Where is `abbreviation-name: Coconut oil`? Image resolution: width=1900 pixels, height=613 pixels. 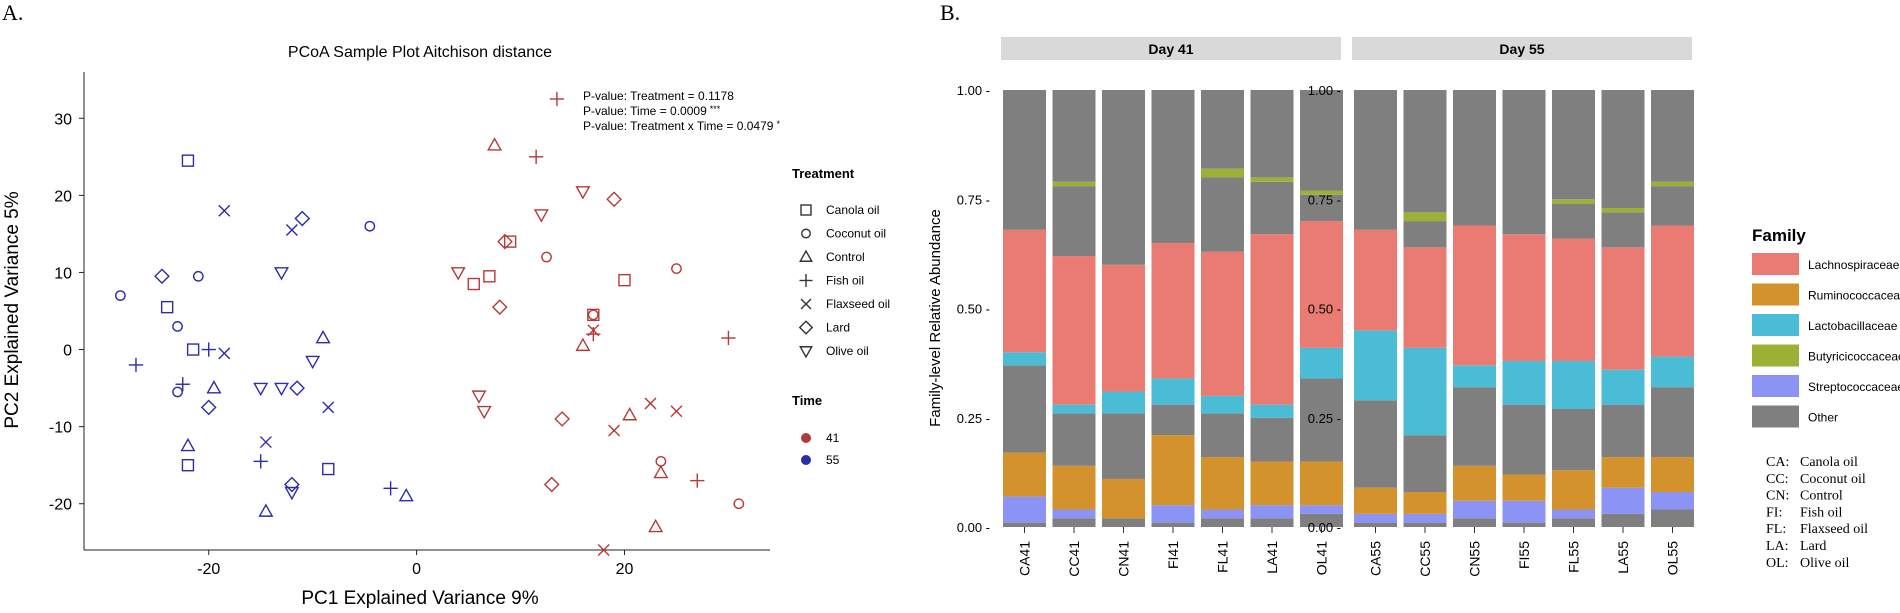
abbreviation-name: Coconut oil is located at coordinates (1833, 479).